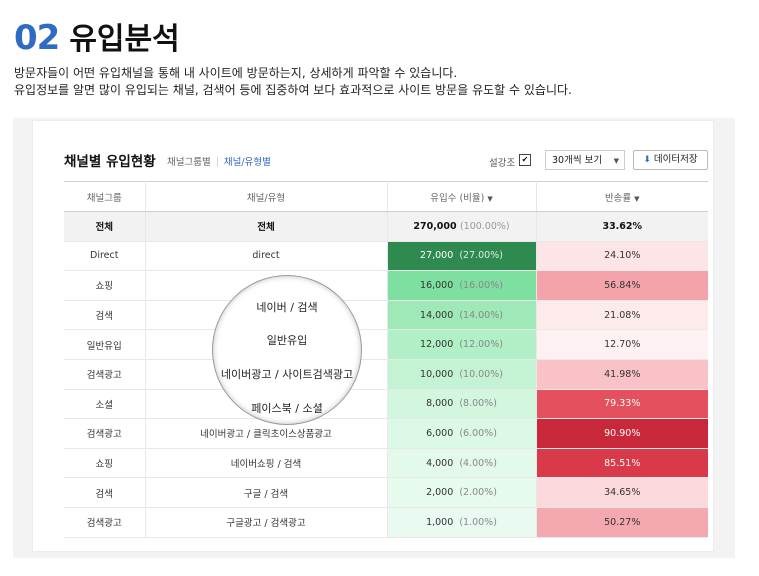 This screenshot has height=576, width=759. What do you see at coordinates (622, 522) in the screenshot?
I see `cell-response-rate: 50.27%` at bounding box center [622, 522].